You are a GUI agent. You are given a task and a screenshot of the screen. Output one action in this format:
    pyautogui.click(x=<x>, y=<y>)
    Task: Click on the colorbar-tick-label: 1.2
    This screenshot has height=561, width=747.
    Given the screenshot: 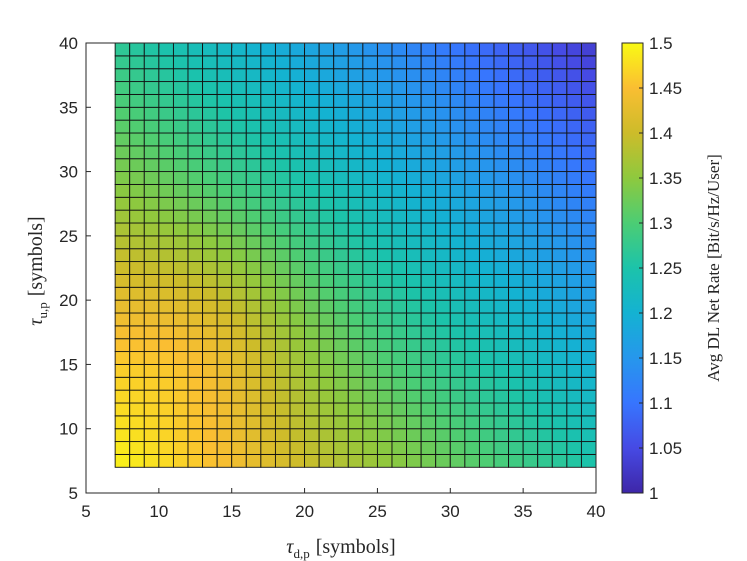 What is the action you would take?
    pyautogui.click(x=661, y=313)
    